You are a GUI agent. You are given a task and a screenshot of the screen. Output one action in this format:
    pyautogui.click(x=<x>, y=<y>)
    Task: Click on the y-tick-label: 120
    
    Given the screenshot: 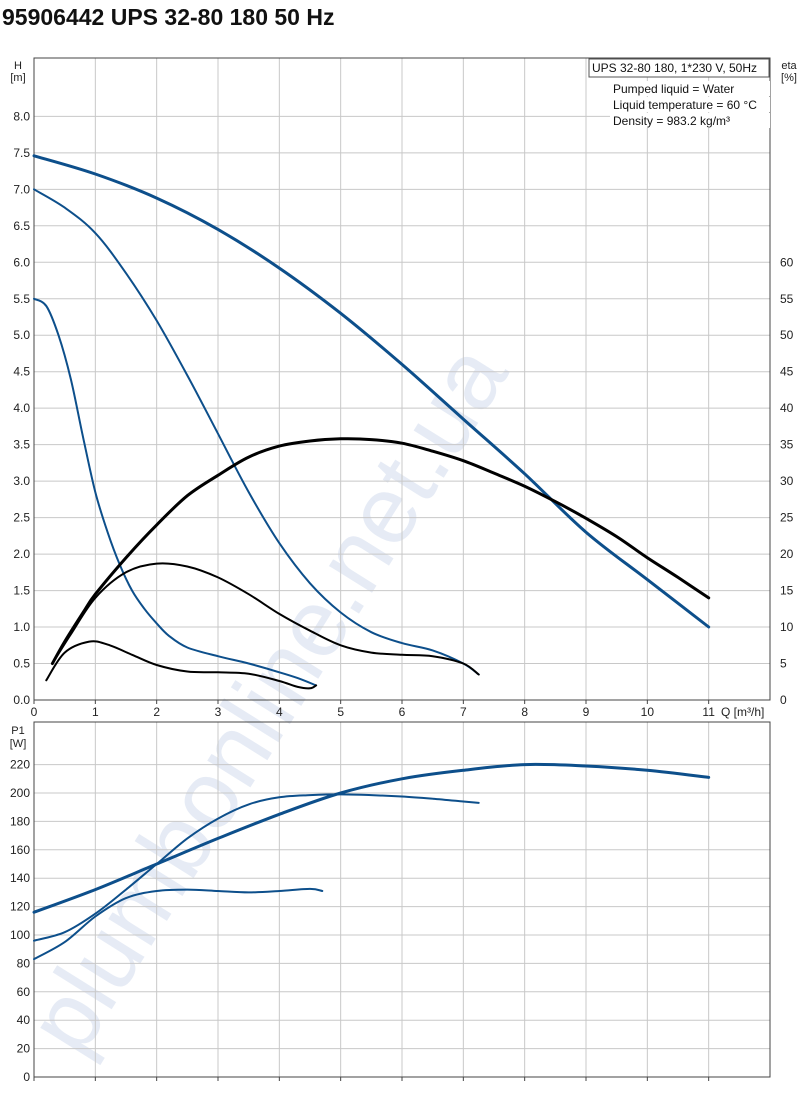 What is the action you would take?
    pyautogui.click(x=20, y=907)
    